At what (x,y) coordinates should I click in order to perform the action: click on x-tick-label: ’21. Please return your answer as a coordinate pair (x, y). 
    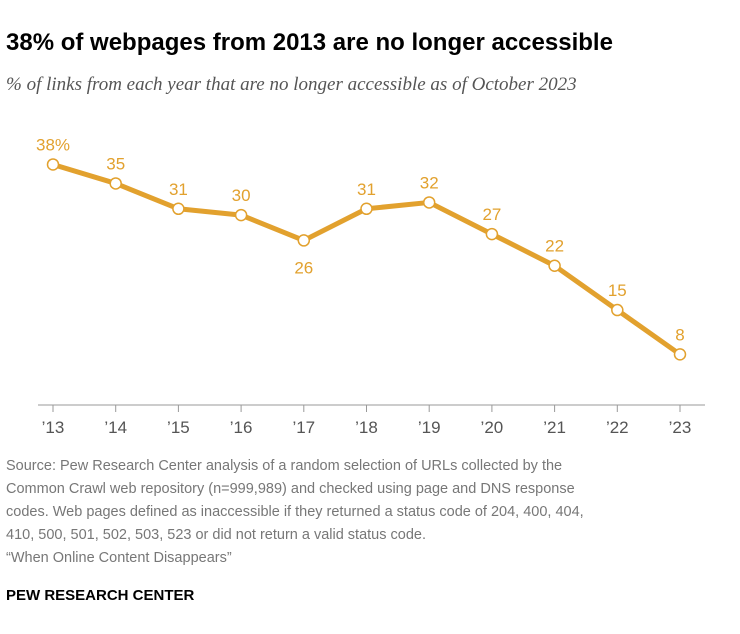
    Looking at the image, I should click on (554, 427).